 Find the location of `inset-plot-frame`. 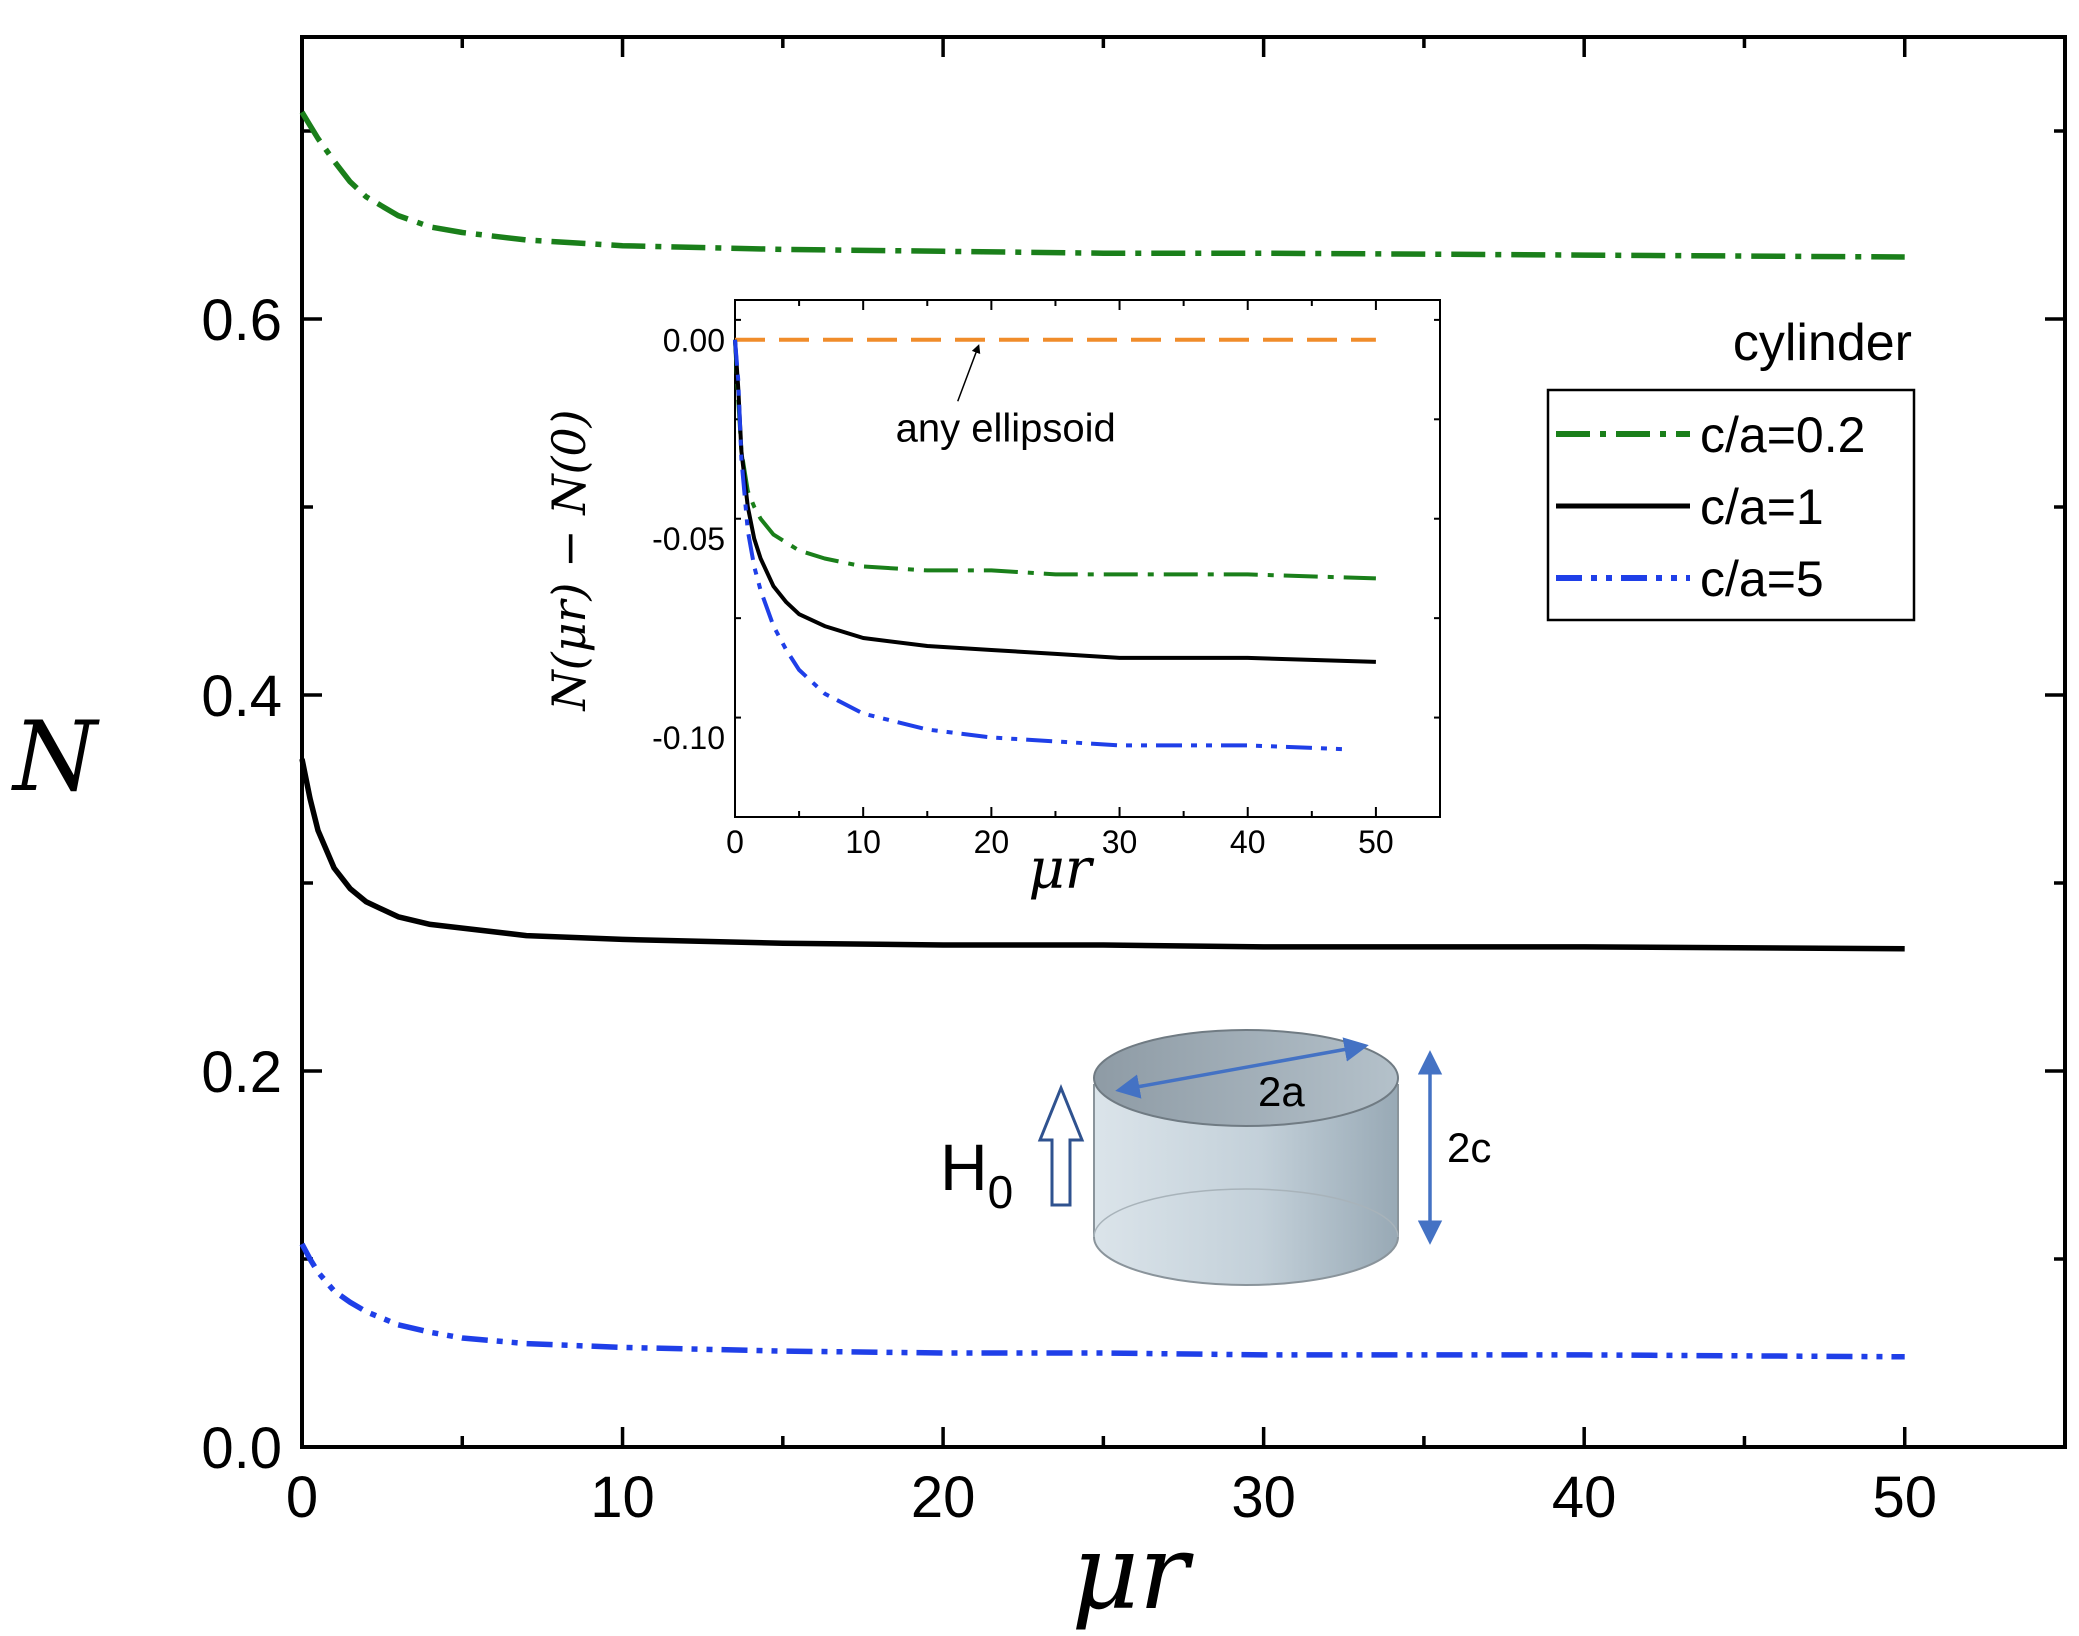

inset-plot-frame is located at coordinates (1087, 558).